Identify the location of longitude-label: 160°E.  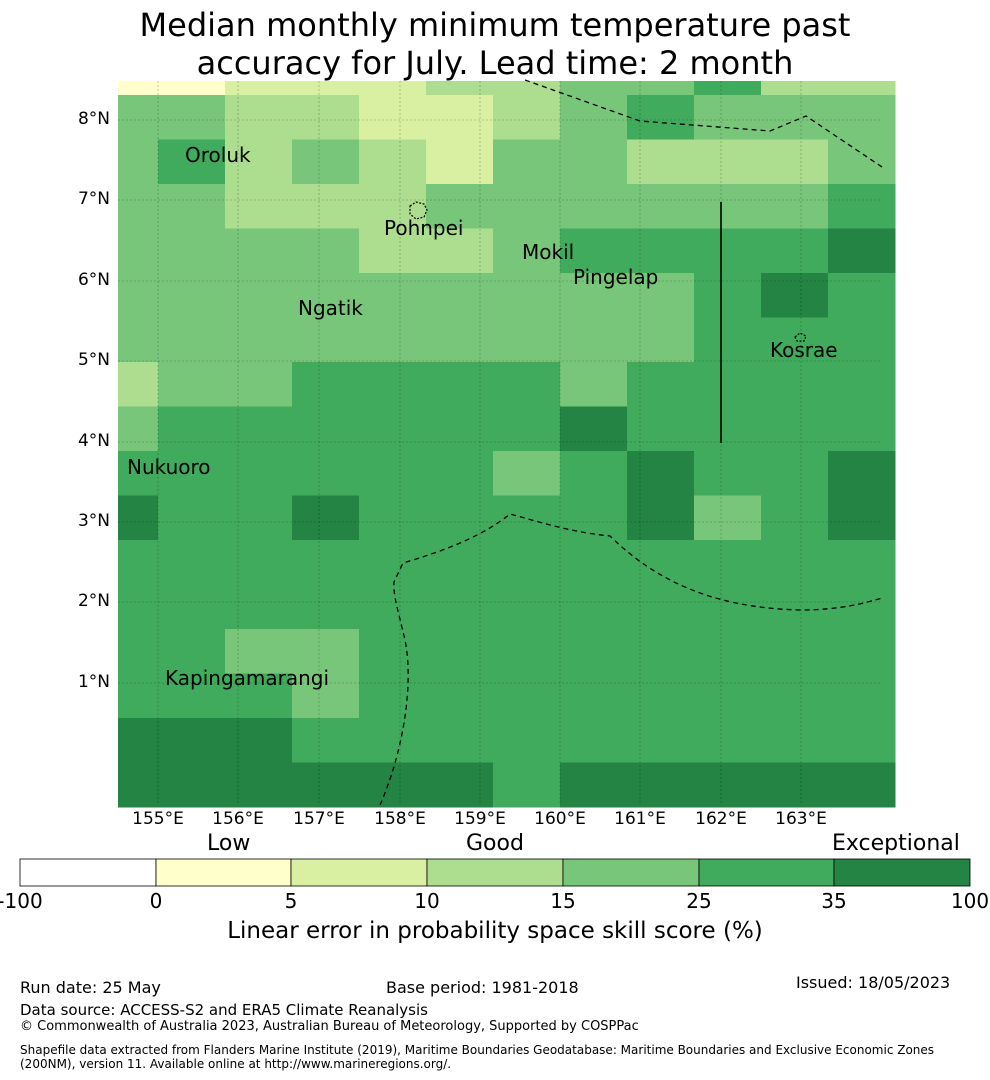
(560, 819).